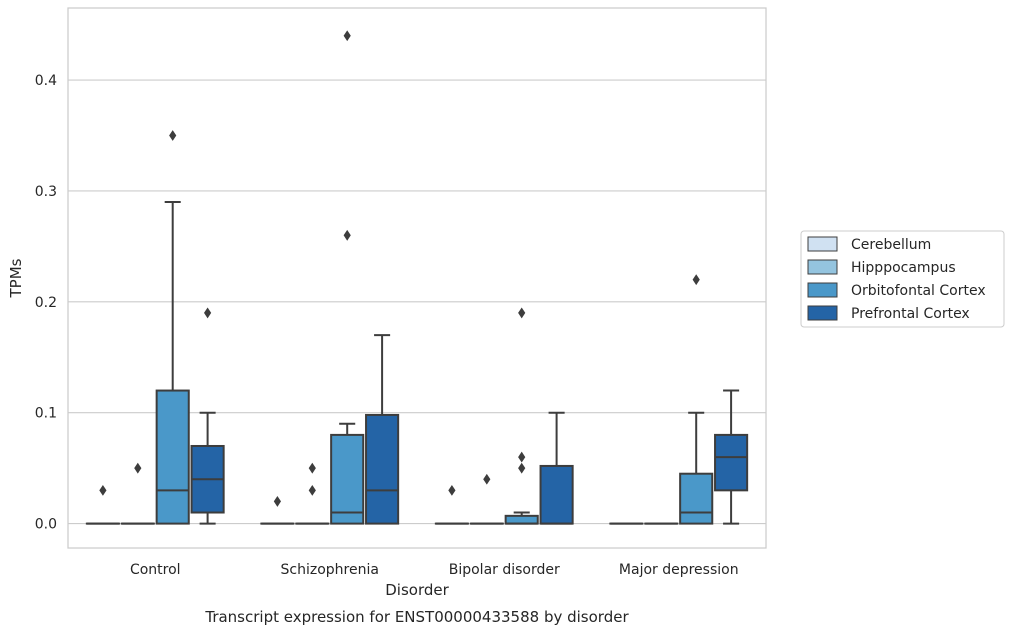 The image size is (1014, 634). Describe the element at coordinates (155, 570) in the screenshot. I see `x-tick-label: Control` at that location.